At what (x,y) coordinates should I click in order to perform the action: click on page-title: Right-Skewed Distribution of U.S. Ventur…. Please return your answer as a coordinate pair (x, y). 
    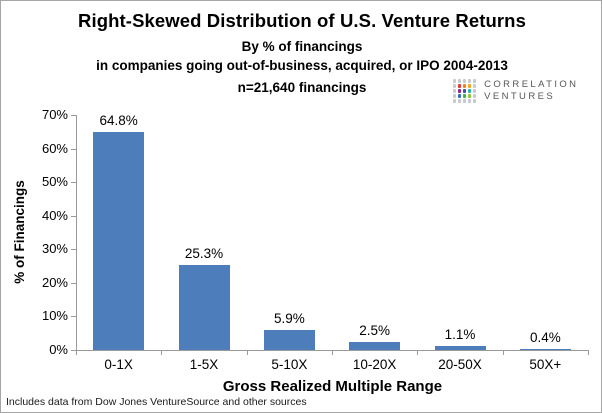
    Looking at the image, I should click on (302, 20).